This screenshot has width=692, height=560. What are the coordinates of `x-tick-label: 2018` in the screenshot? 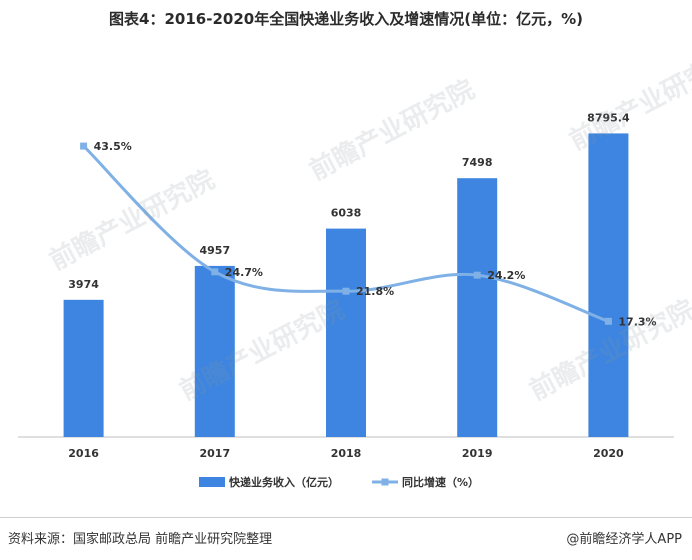 It's located at (346, 453).